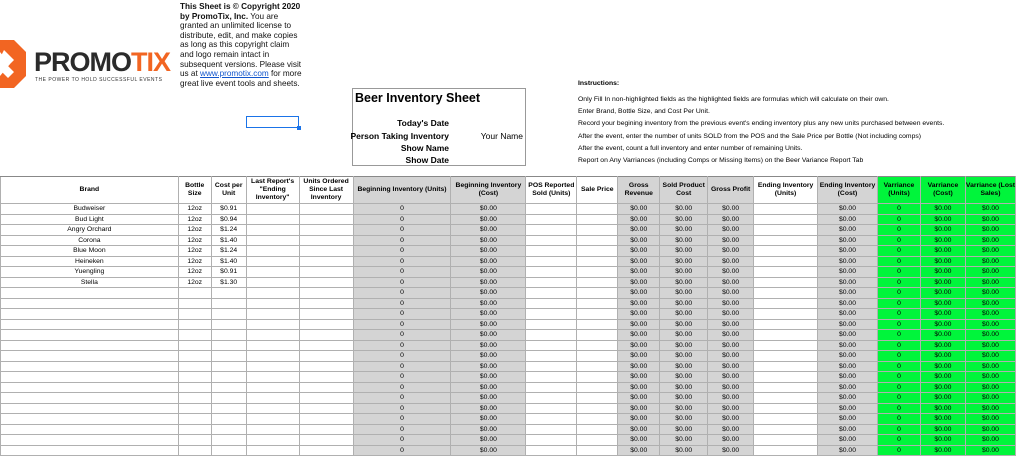 The height and width of the screenshot is (457, 1016). I want to click on table-cell: $1.24, so click(228, 251).